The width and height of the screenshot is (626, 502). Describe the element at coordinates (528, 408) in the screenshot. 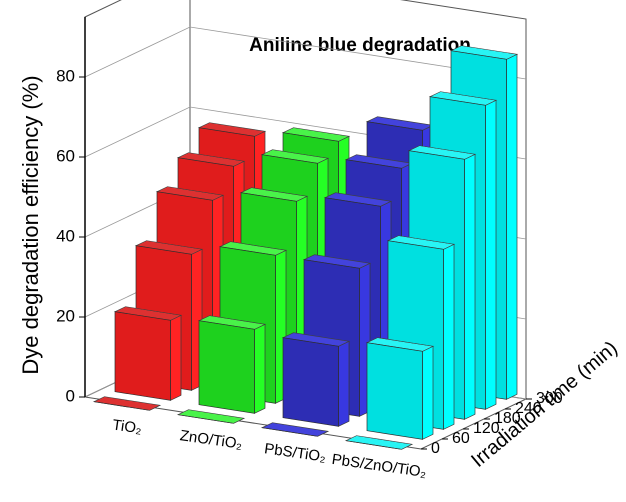

I see `z-tick-label: 240` at that location.